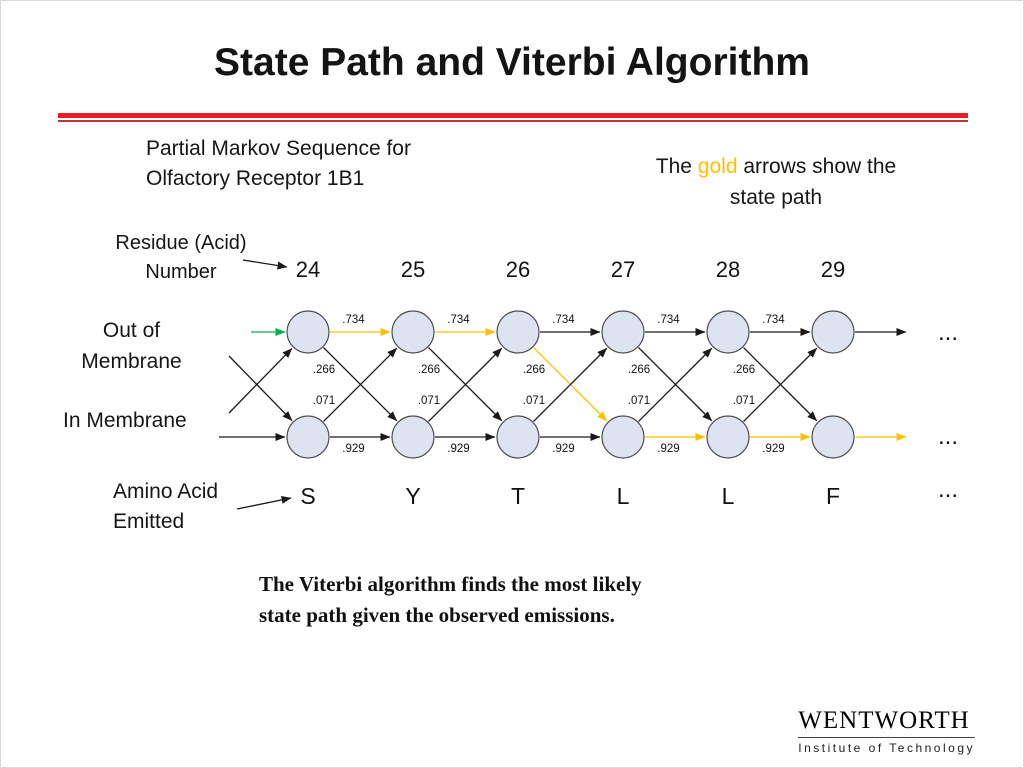  I want to click on amino-label-line-2: Emitted, so click(149, 521).